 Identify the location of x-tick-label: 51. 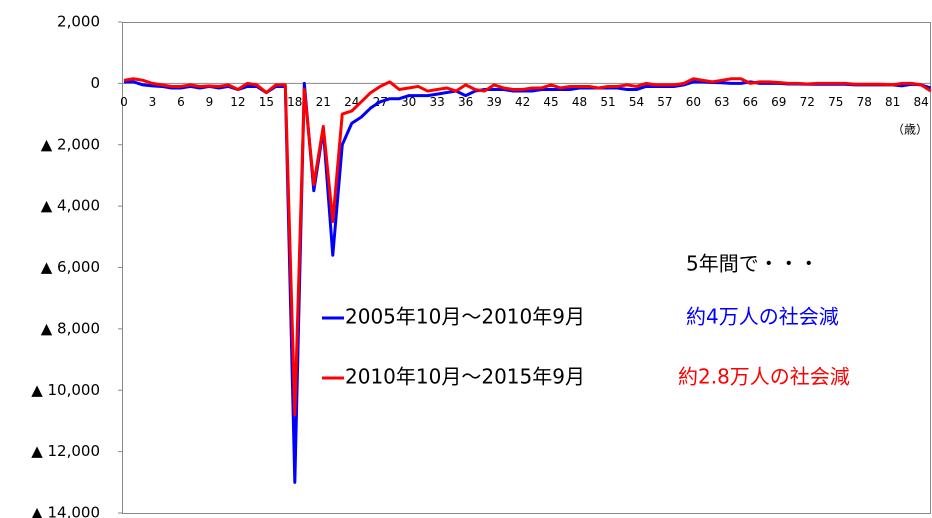
(607, 102).